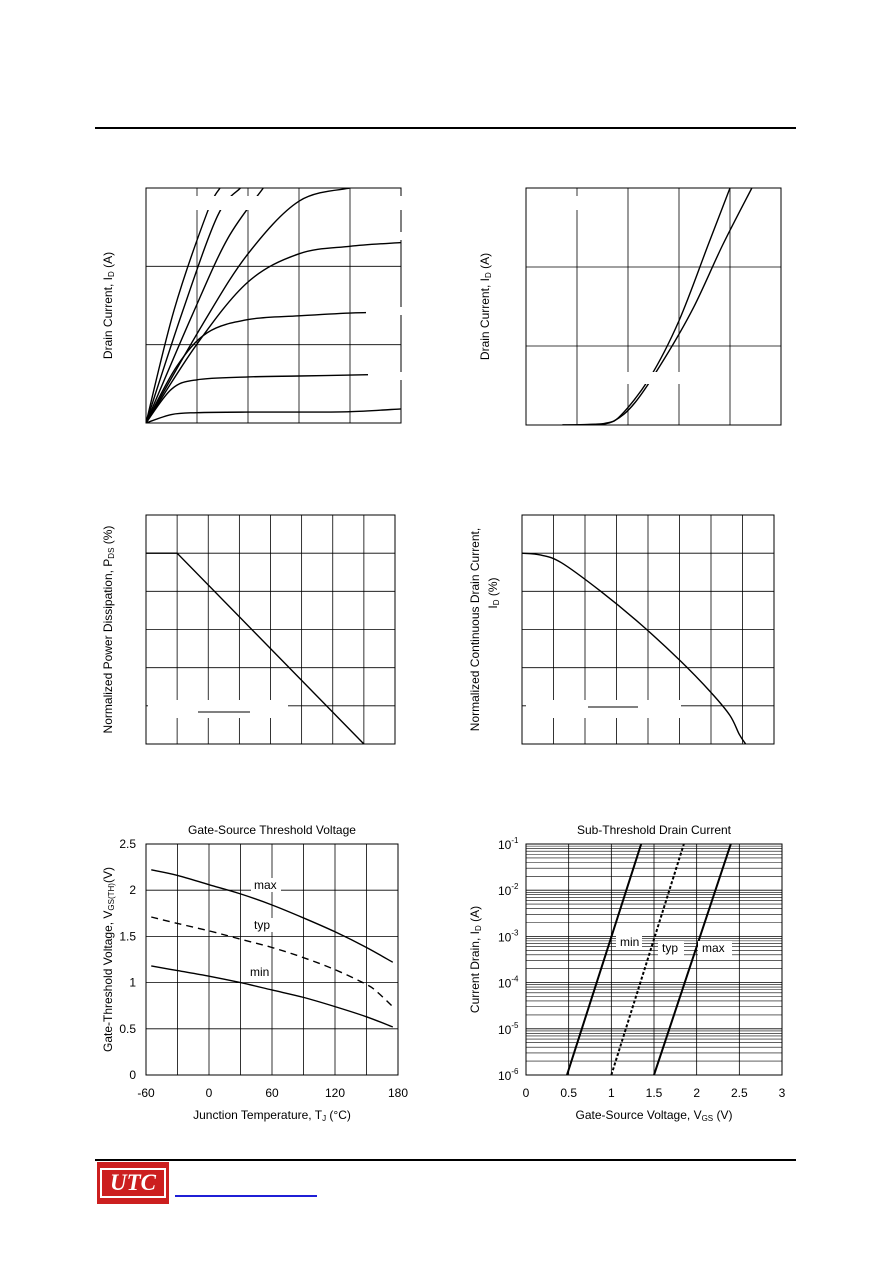 This screenshot has height=1263, width=892. I want to click on threshold-x-tick-label: 180, so click(398, 1093).